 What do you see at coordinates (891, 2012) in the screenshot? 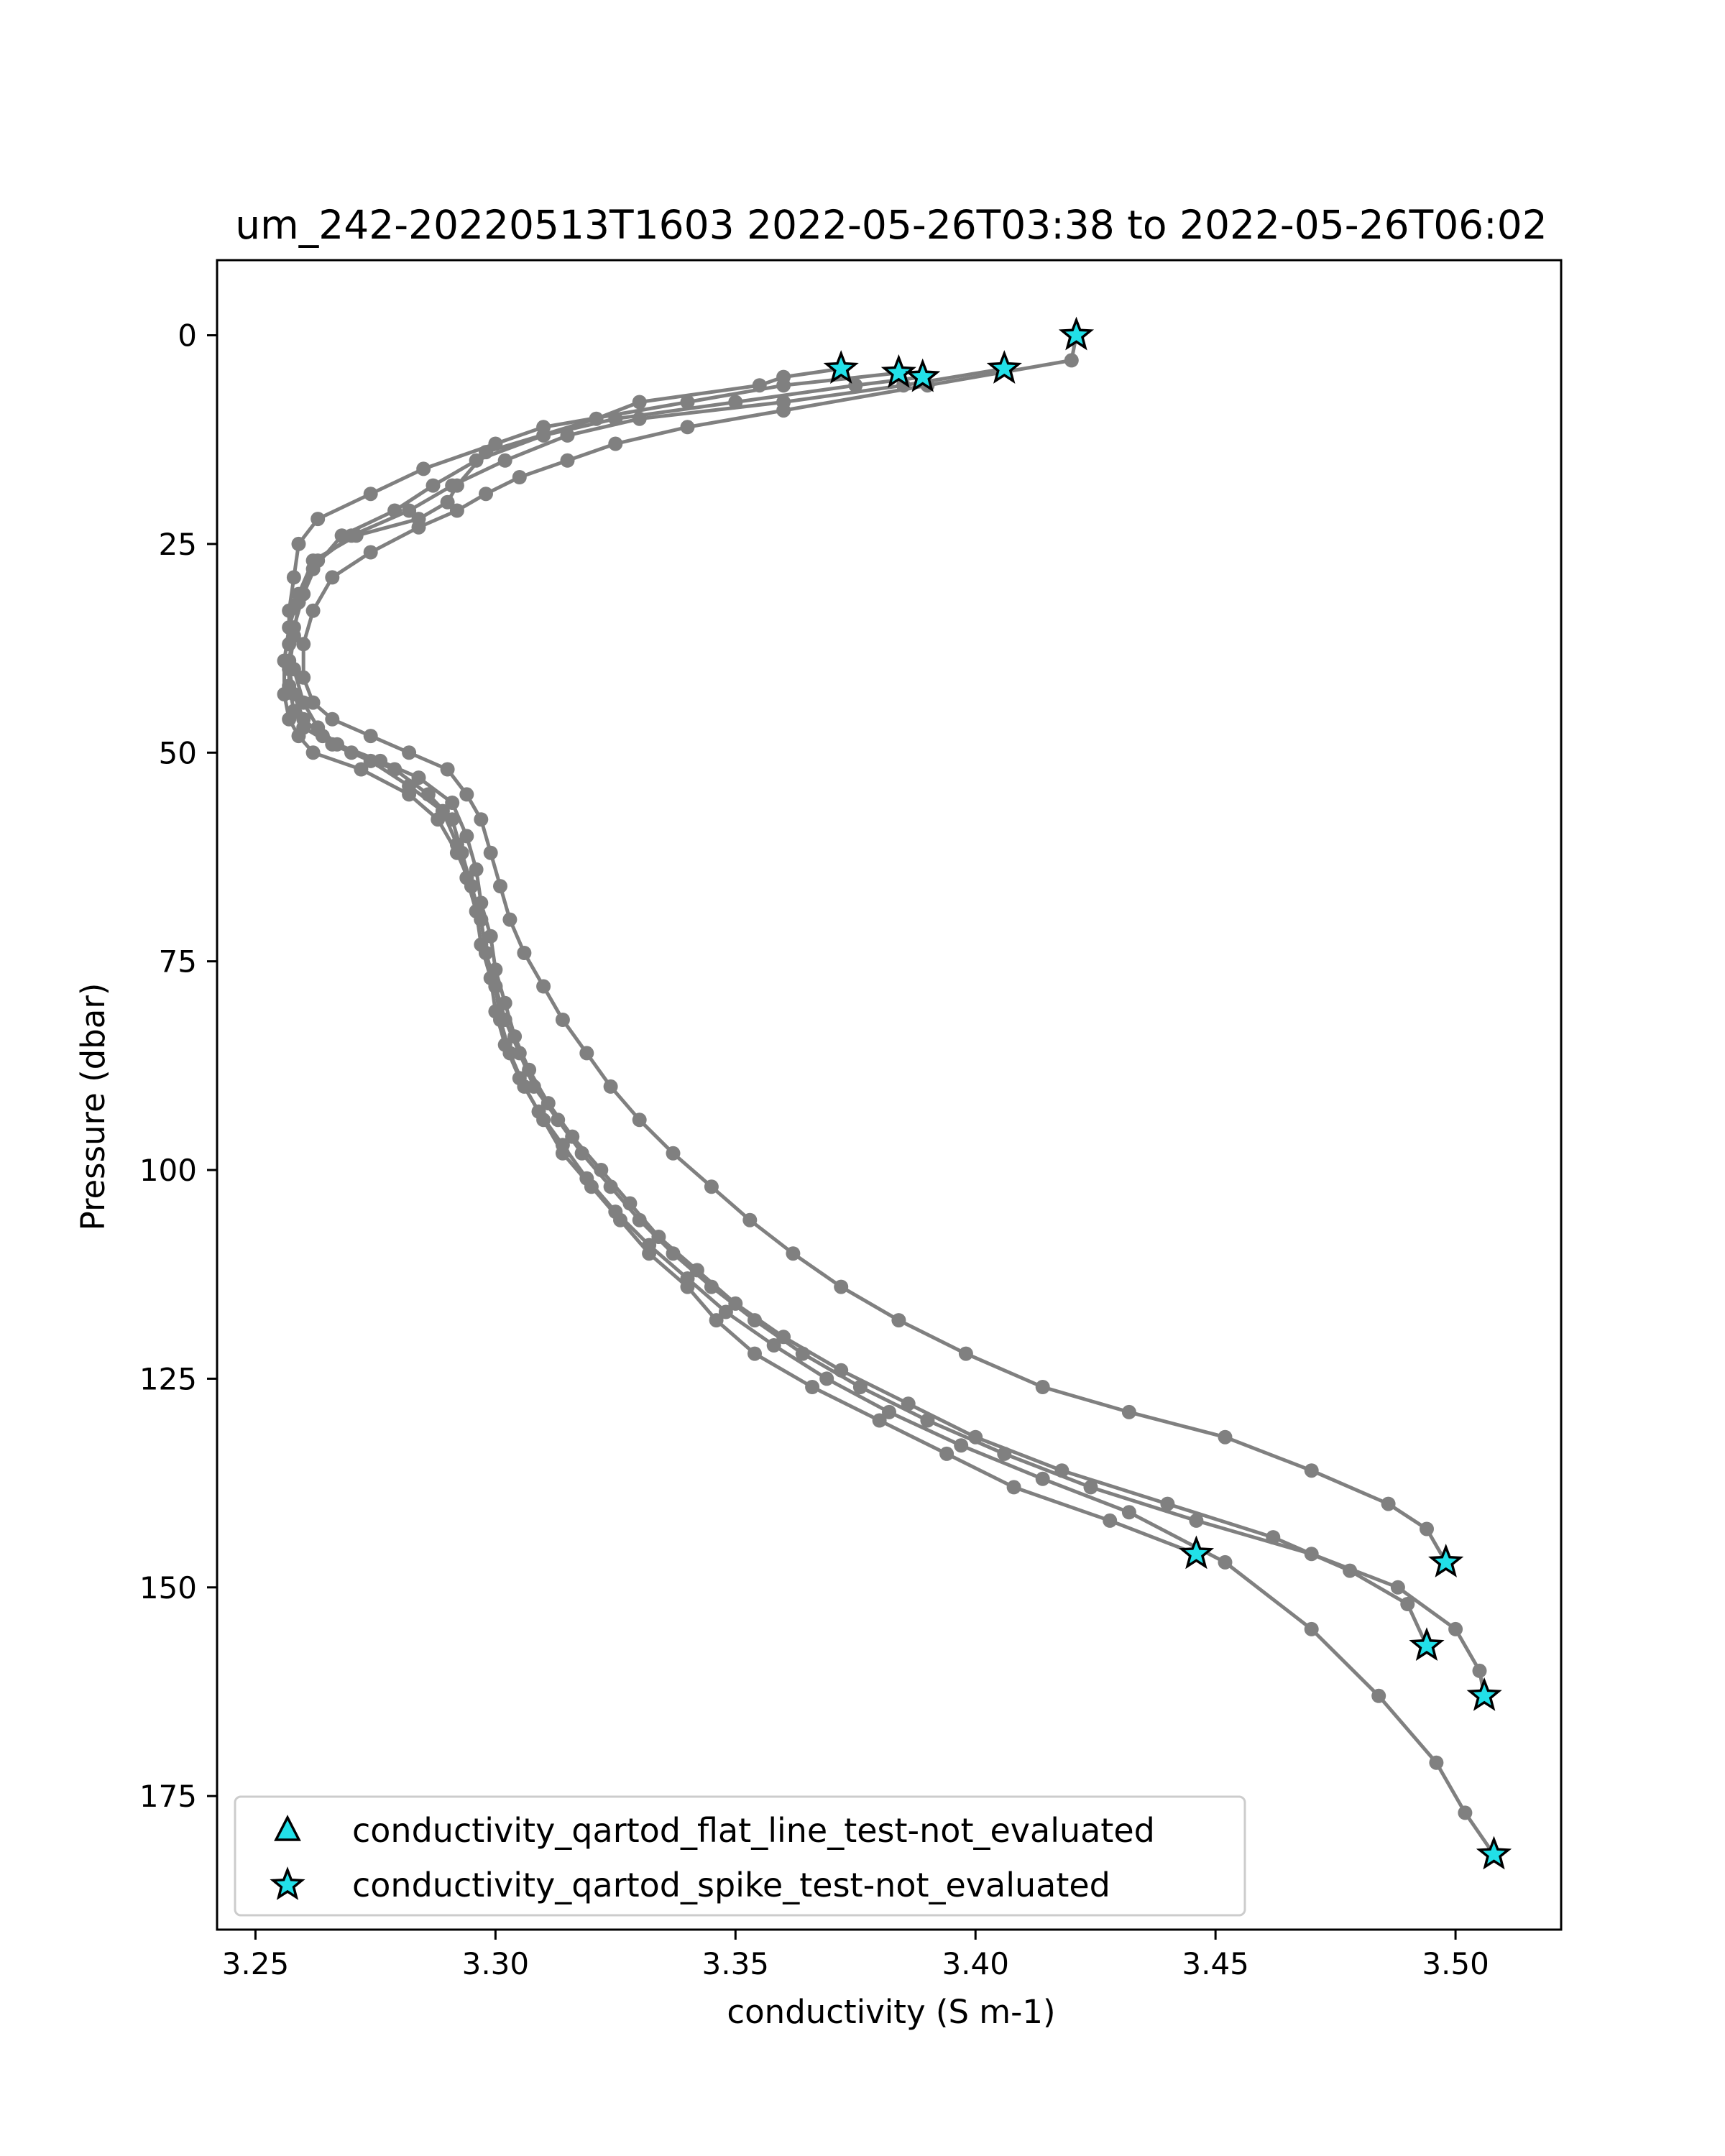
I see `x-axis-label: conductivity (S m-1)` at bounding box center [891, 2012].